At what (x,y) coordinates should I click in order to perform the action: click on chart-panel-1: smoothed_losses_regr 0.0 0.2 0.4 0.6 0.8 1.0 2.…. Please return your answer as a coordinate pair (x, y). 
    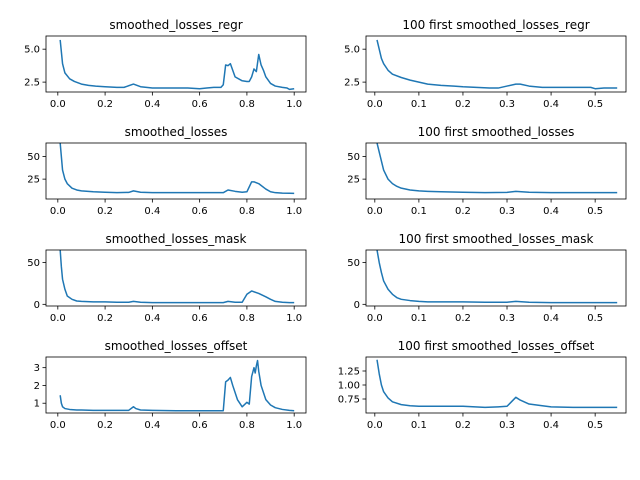
    Looking at the image, I should click on (165, 64).